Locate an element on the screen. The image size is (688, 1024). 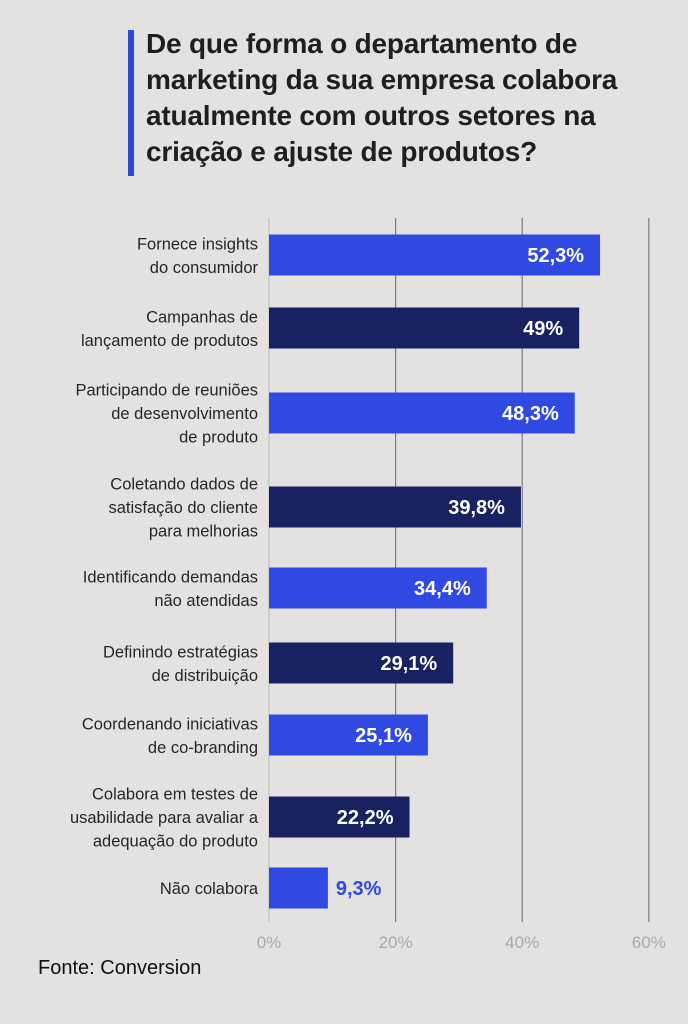
category-label-line: Coletando dados de is located at coordinates (184, 485).